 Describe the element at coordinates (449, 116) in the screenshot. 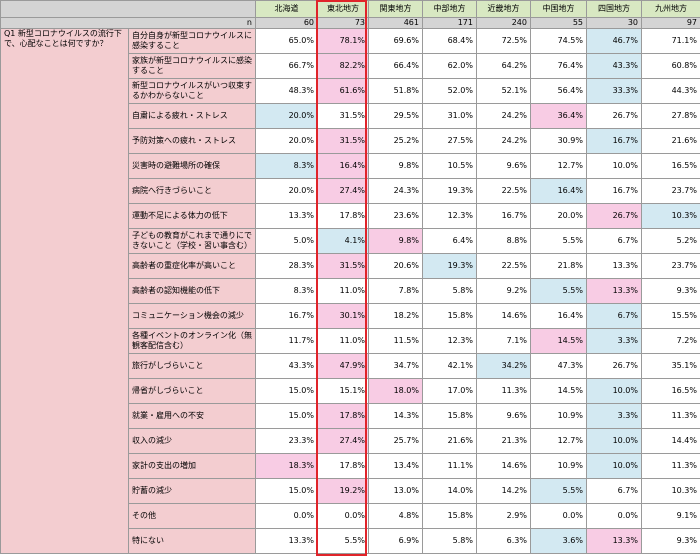

I see `percent-cell: 31.0%` at that location.